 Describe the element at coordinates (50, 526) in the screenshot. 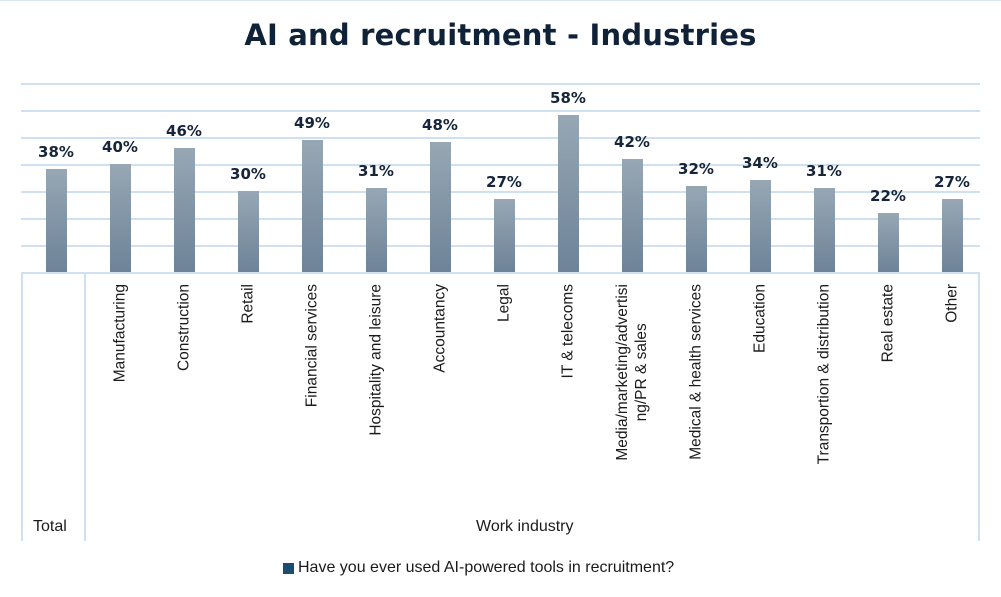

I see `group-label-total: Total` at that location.